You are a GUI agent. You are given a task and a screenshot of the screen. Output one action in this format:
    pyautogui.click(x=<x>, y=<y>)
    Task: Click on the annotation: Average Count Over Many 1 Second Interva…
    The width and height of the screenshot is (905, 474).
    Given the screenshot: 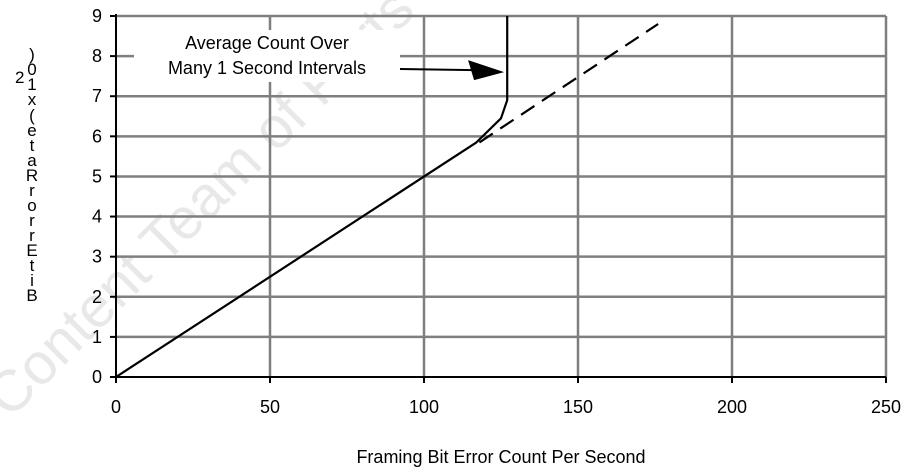 What is the action you would take?
    pyautogui.click(x=319, y=56)
    